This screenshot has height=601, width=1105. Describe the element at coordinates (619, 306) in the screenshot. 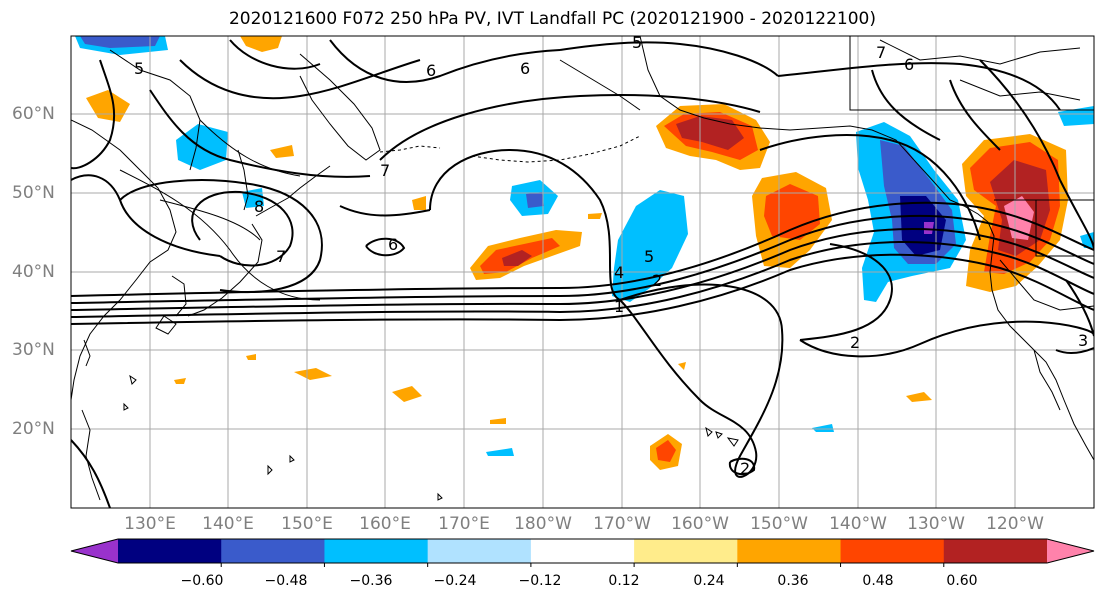

I see `contour-label: 1` at that location.